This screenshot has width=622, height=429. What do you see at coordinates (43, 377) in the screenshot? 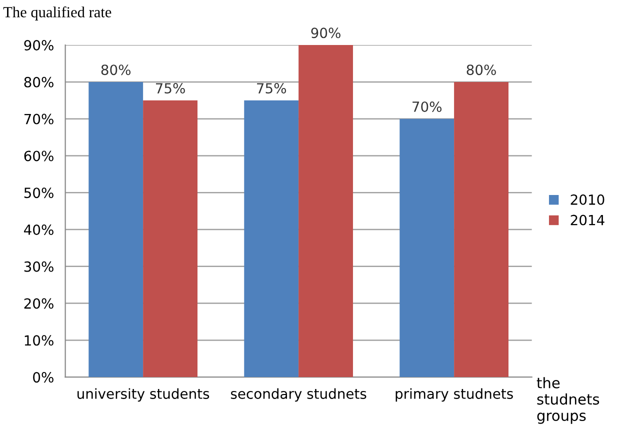
I see `y-tick-label: 0%` at bounding box center [43, 377].